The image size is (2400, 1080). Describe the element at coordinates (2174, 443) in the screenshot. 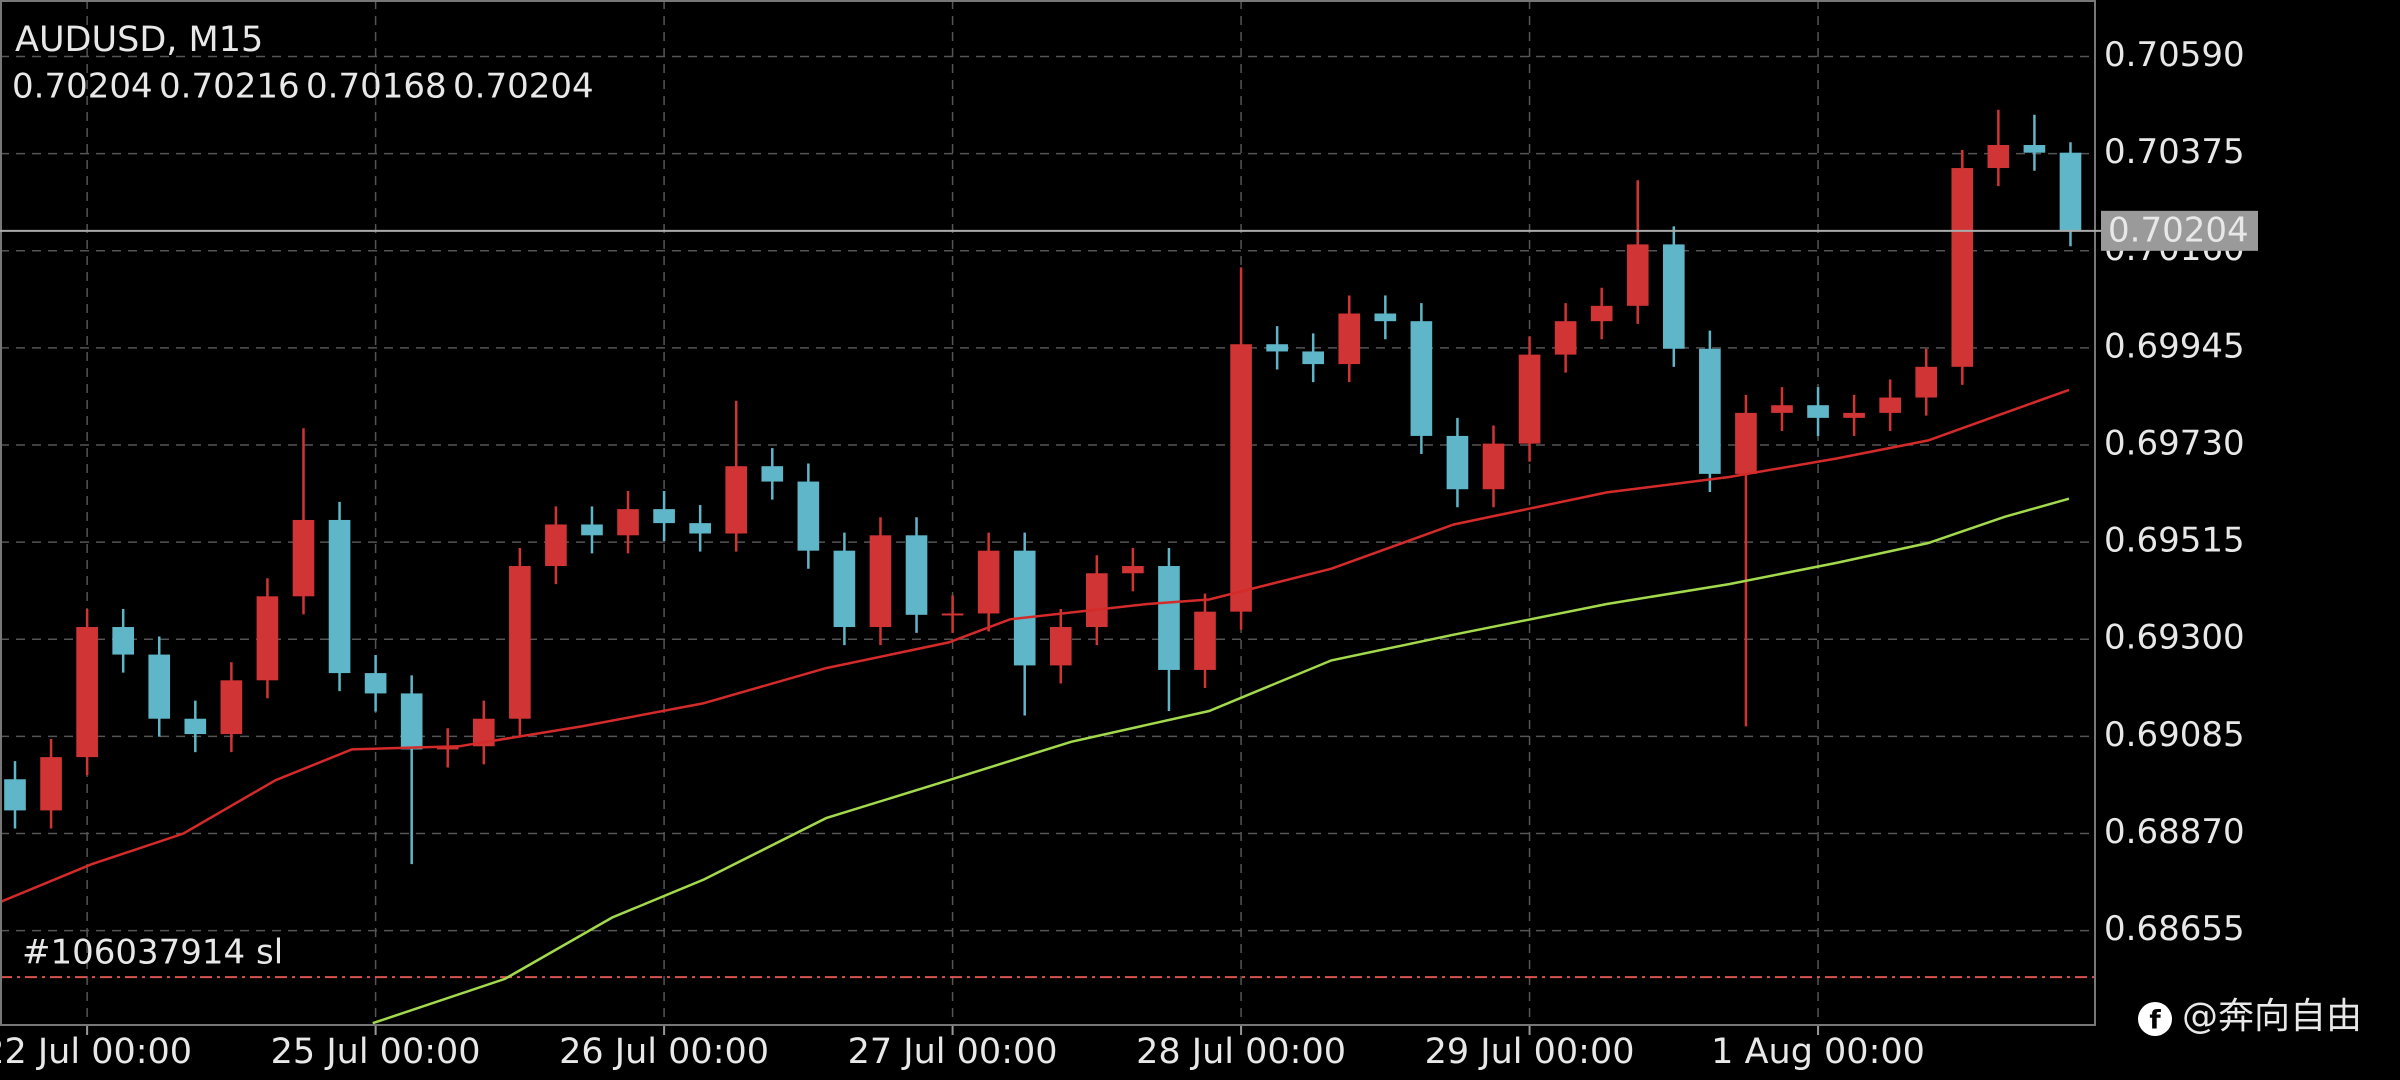

I see `y-tick-label: 0.69730` at that location.